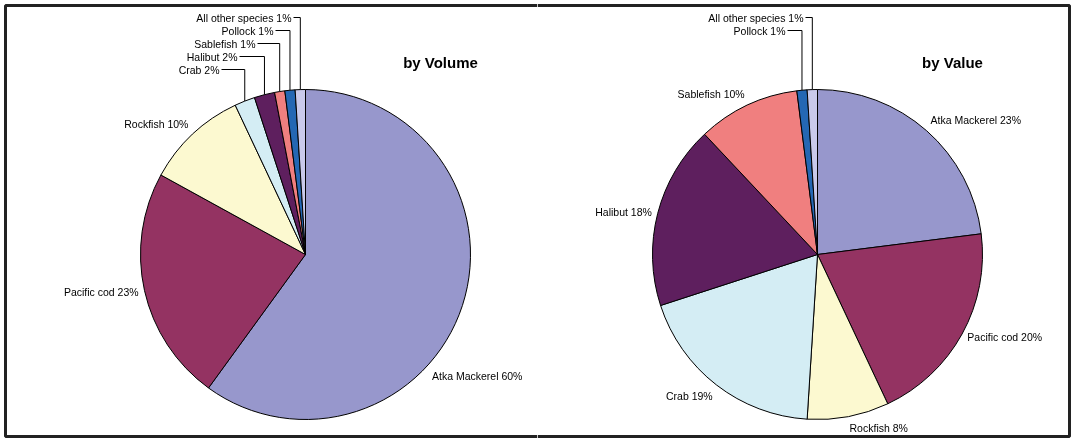 This screenshot has width=1074, height=439. Describe the element at coordinates (952, 62) in the screenshot. I see `text: by Value` at that location.